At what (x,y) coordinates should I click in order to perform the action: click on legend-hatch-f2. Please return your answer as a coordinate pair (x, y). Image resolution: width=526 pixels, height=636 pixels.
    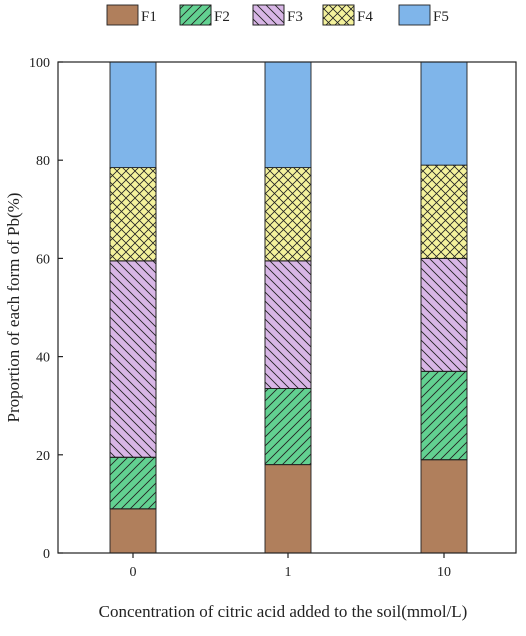
    Looking at the image, I should click on (195, 15).